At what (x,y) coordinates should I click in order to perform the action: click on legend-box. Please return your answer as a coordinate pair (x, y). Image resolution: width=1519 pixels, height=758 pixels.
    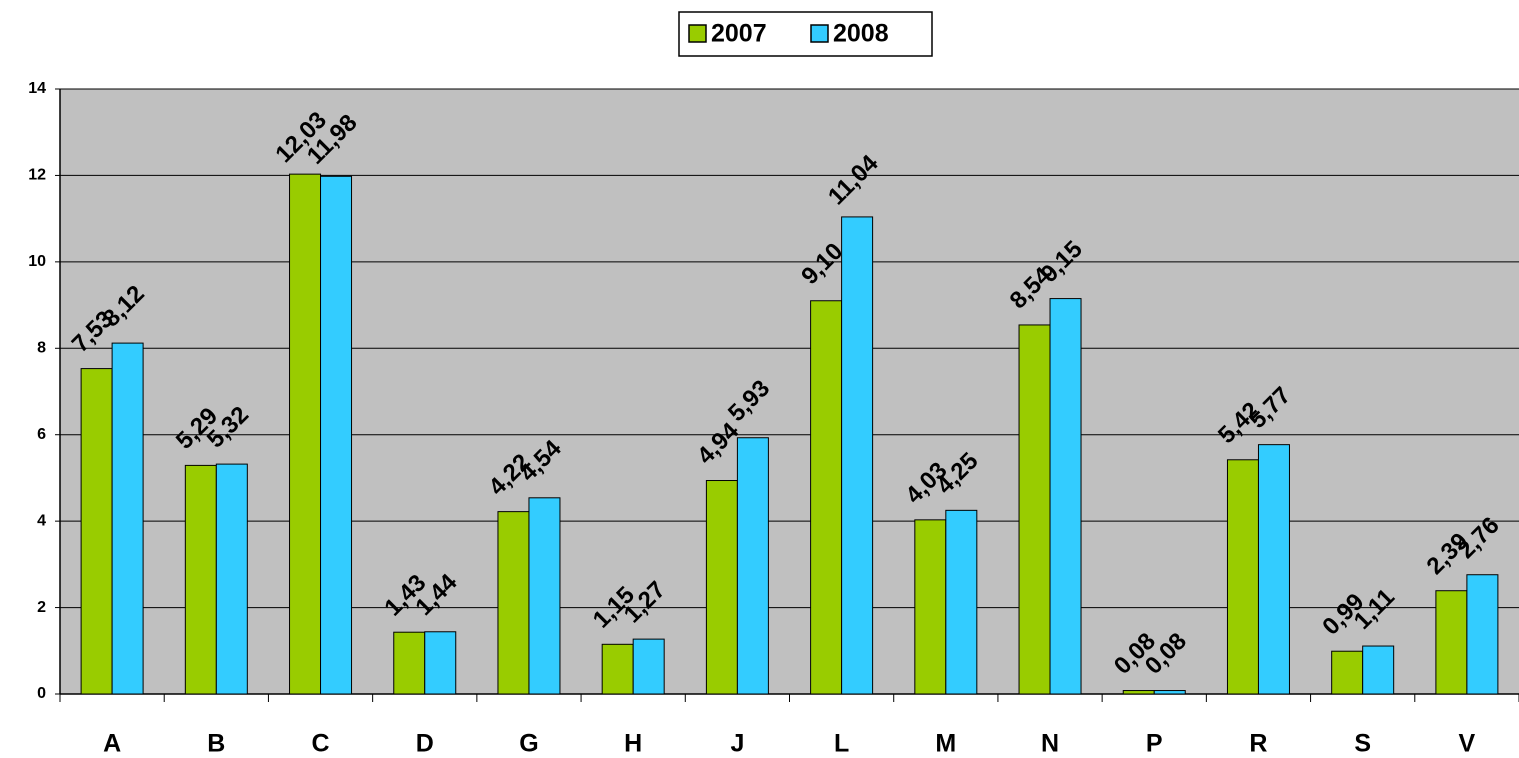
    Looking at the image, I should click on (805, 34).